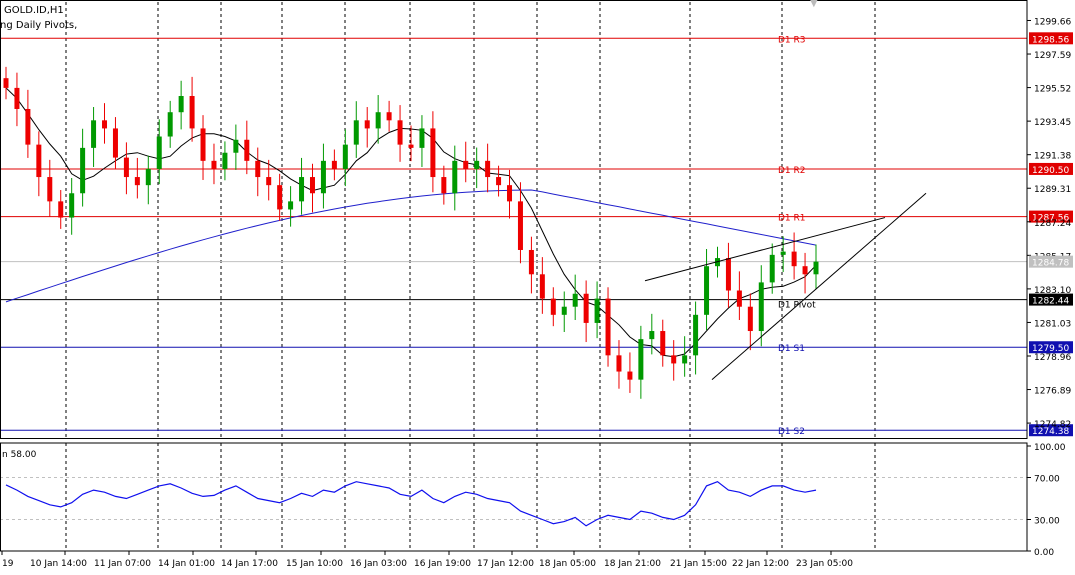 Image resolution: width=1075 pixels, height=575 pixels. Describe the element at coordinates (186, 564) in the screenshot. I see `time-tick-label: 14 Jan 01:00` at that location.